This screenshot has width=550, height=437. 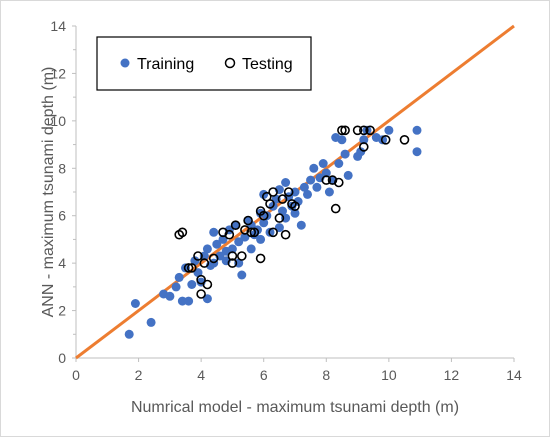 I want to click on y-tick-label: 0, so click(x=62, y=358).